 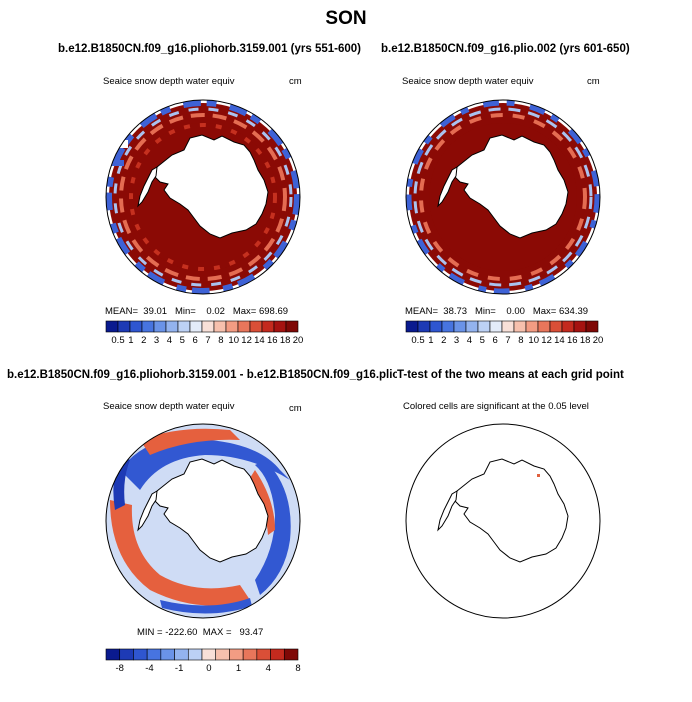 What do you see at coordinates (295, 81) in the screenshot?
I see `units-top-left: cm` at bounding box center [295, 81].